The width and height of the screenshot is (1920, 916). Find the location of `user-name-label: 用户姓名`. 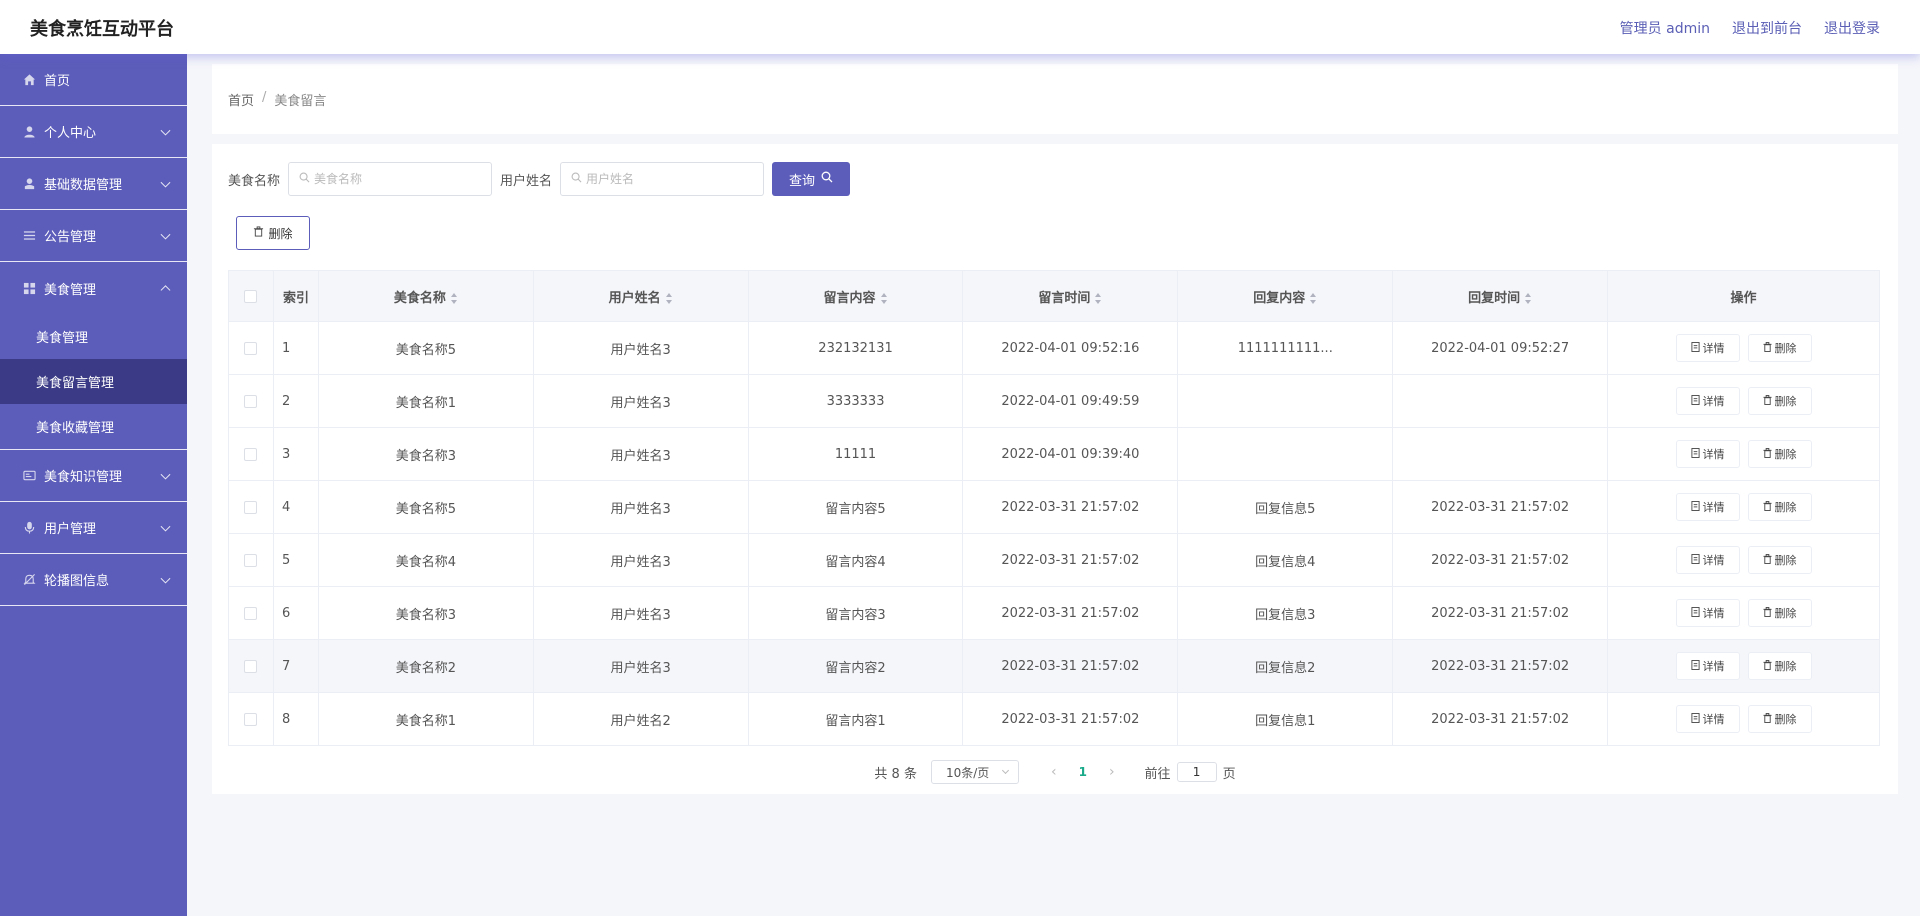

user-name-label: 用户姓名 is located at coordinates (526, 181).